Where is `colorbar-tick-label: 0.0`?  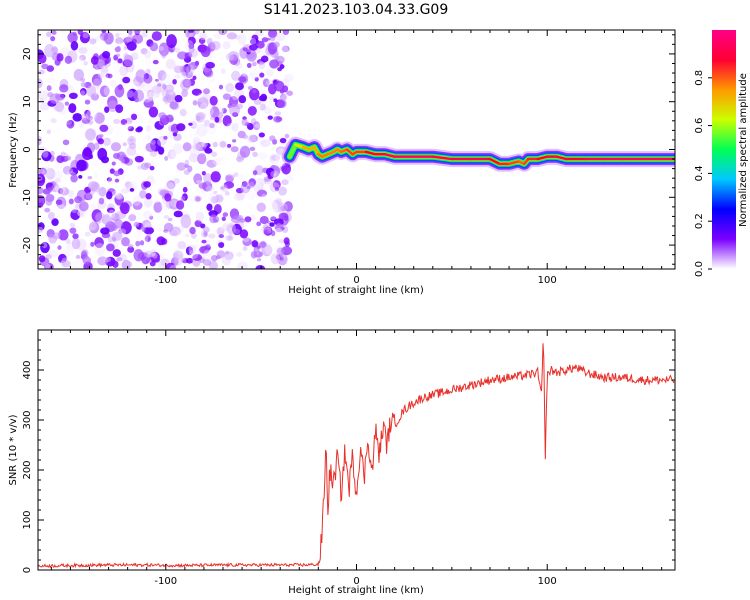
colorbar-tick-label: 0.0 is located at coordinates (699, 269).